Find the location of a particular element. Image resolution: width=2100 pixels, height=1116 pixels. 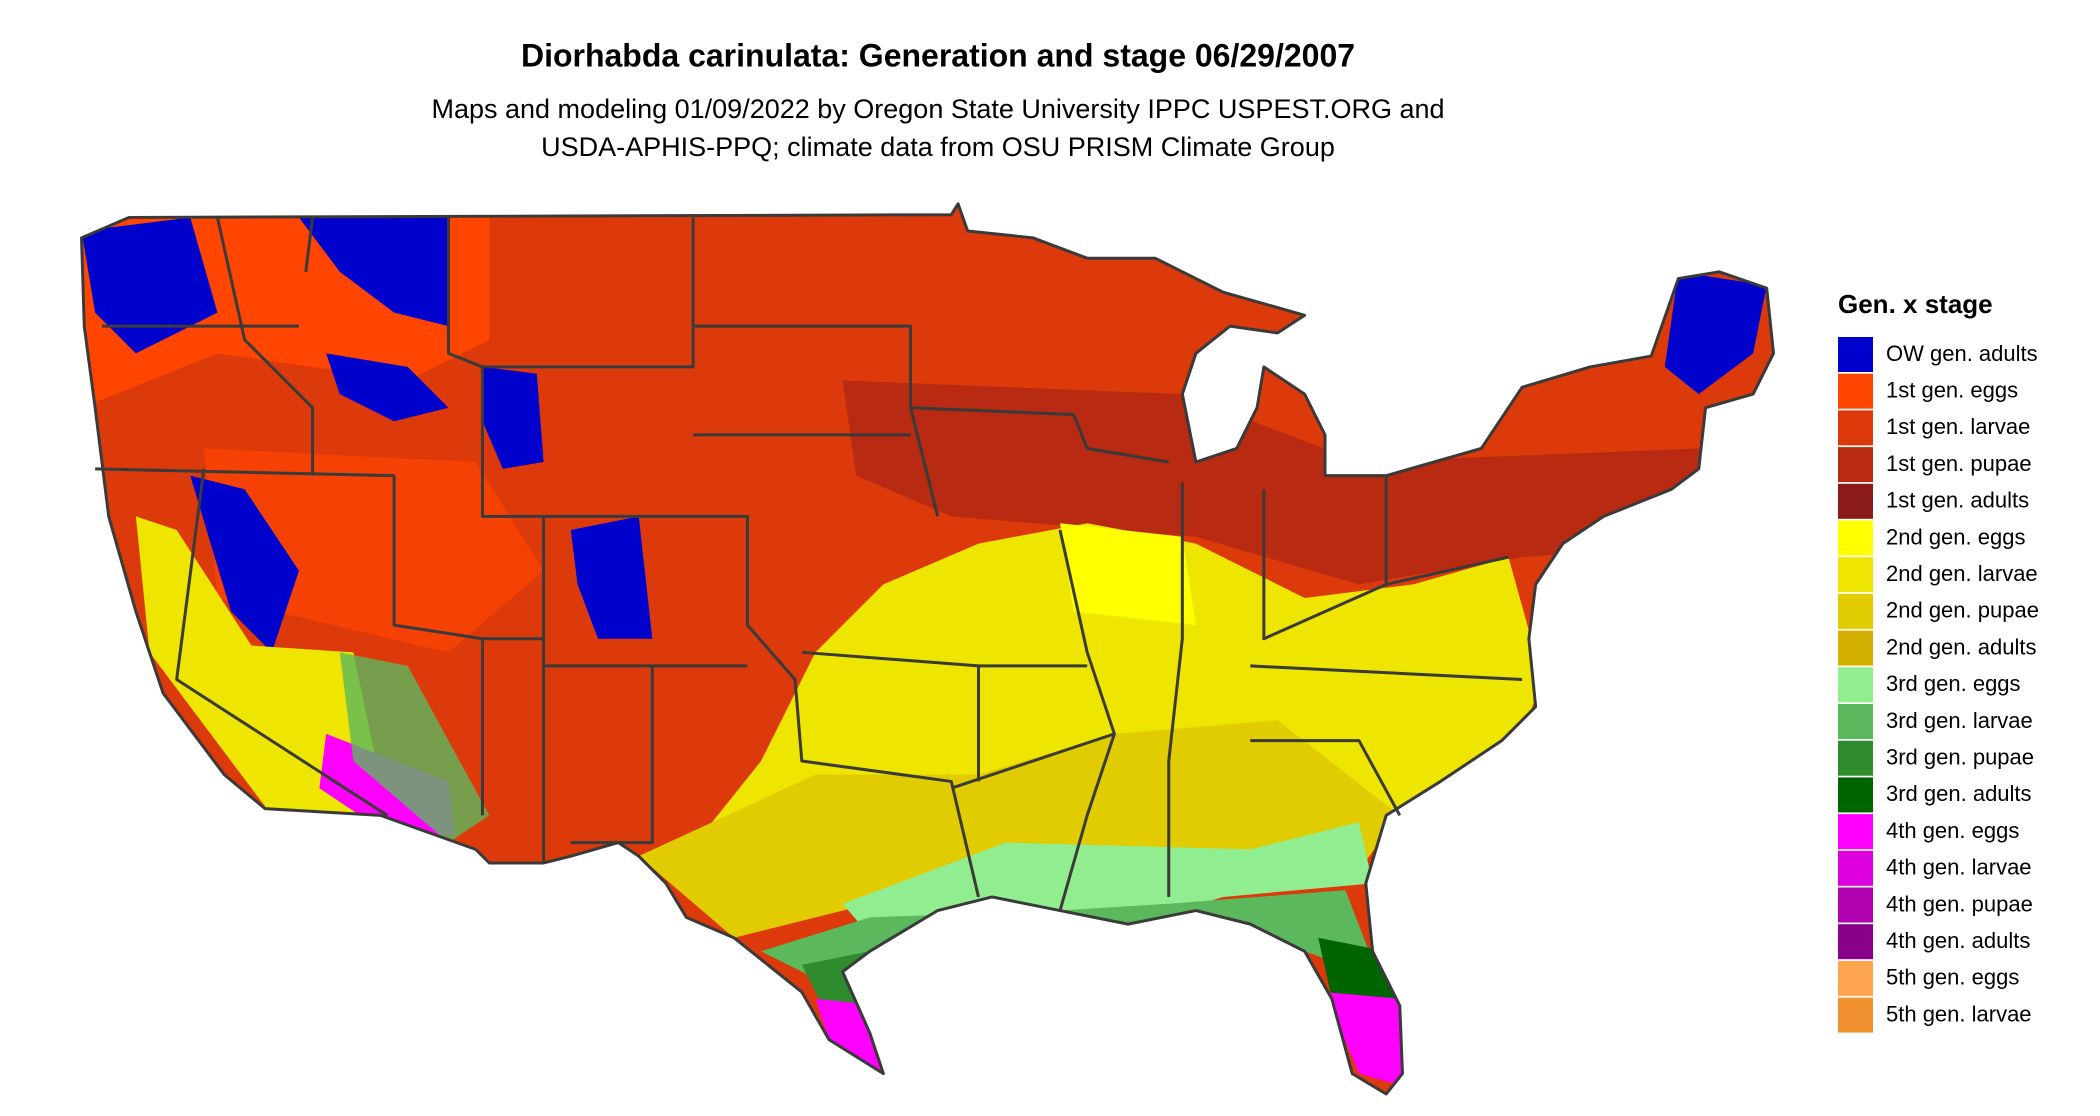

legend-label: 5th gen. larvae is located at coordinates (1959, 1013).